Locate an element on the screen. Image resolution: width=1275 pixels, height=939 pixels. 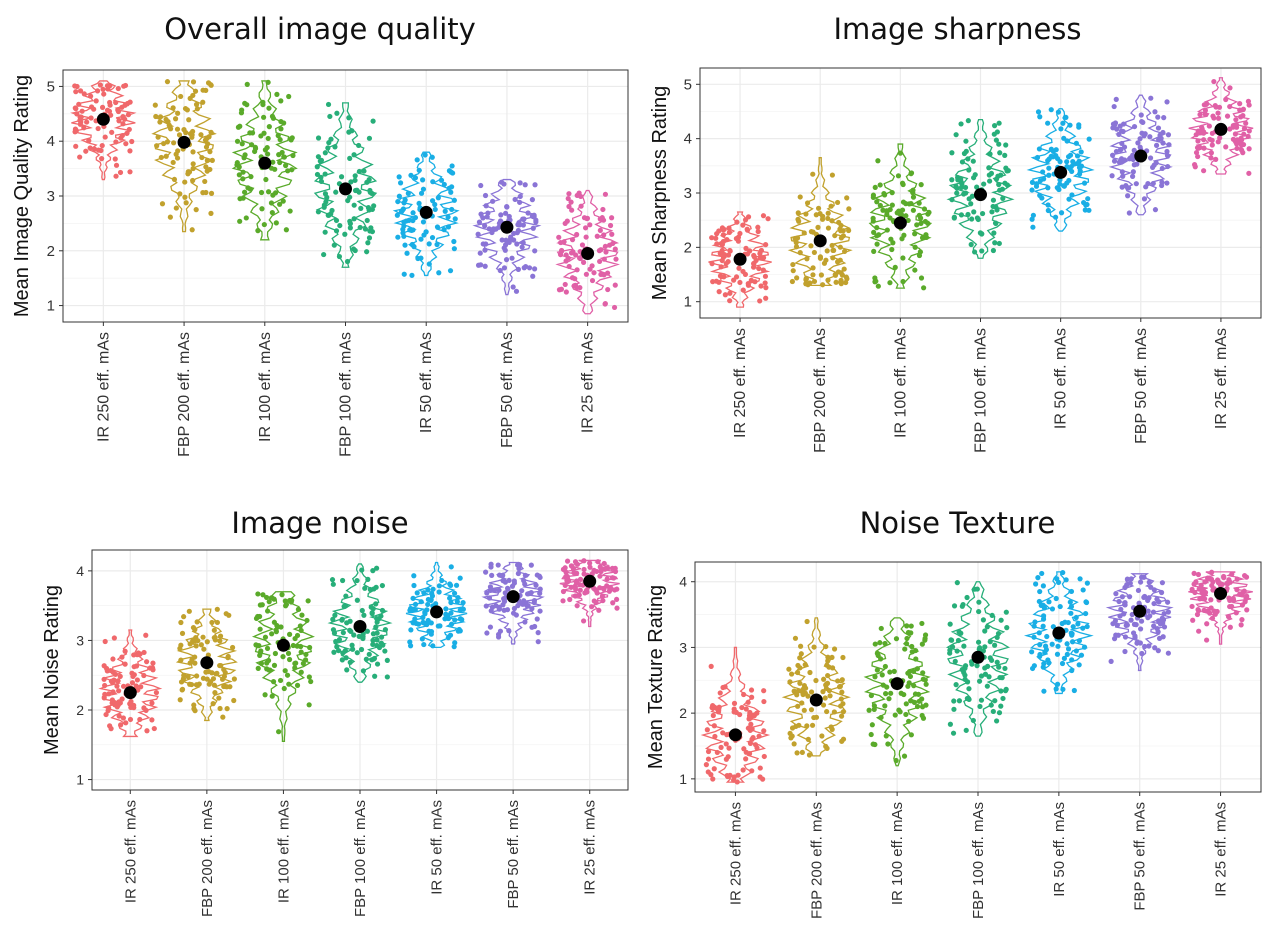
y-tick-label: 3 is located at coordinates (80, 640).